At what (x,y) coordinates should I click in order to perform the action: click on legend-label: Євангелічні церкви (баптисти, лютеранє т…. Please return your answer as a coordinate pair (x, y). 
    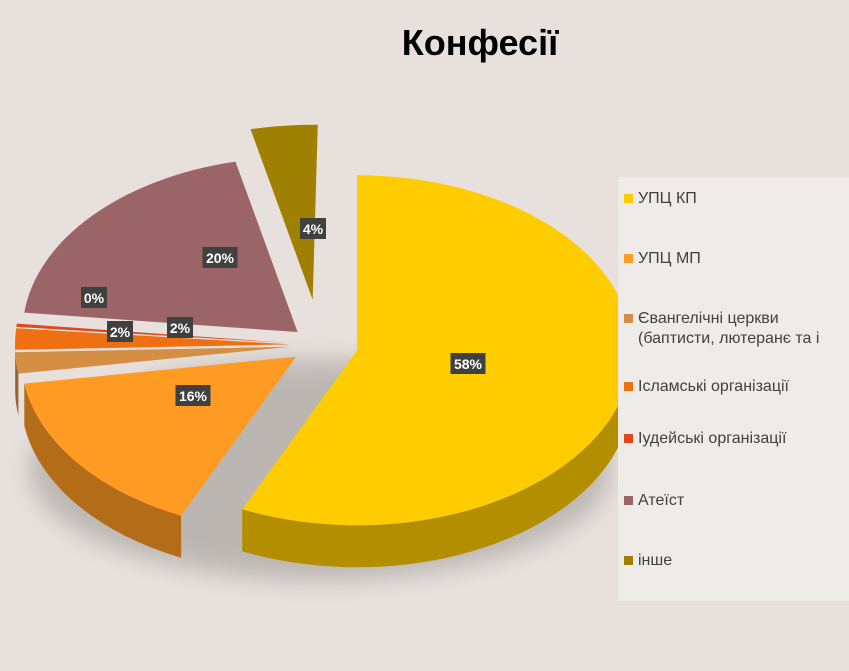
    Looking at the image, I should click on (729, 328).